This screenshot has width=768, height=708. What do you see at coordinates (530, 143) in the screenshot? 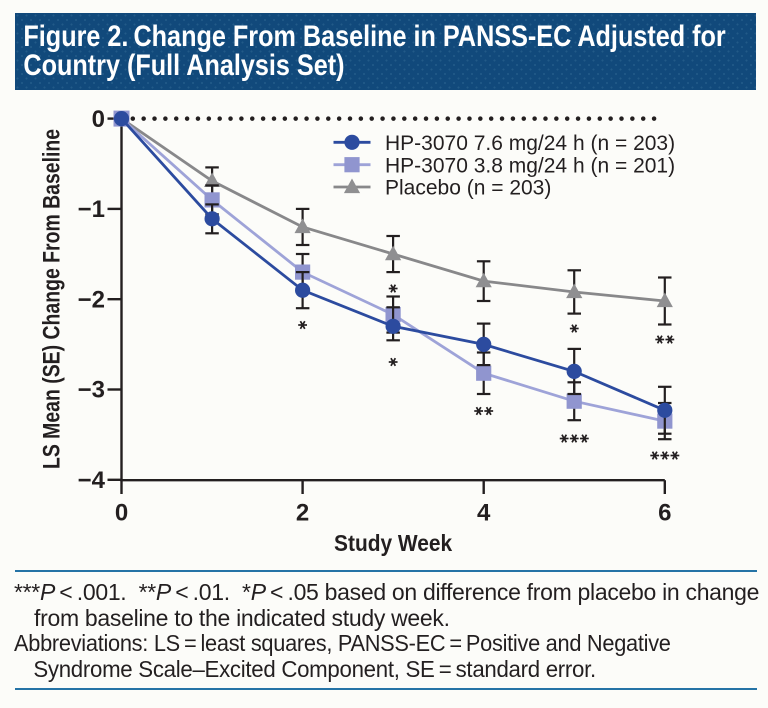
I see `svg-text: HP-3070 7.6 mg/24 h (n = 203)` at bounding box center [530, 143].